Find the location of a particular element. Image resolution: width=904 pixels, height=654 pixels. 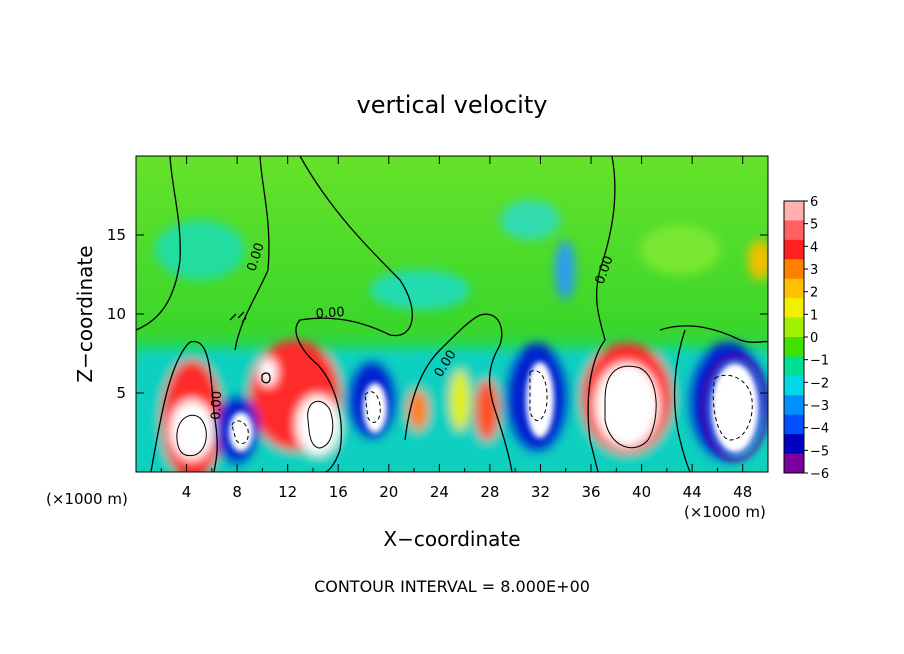

colorbar-label: 3 is located at coordinates (814, 270).